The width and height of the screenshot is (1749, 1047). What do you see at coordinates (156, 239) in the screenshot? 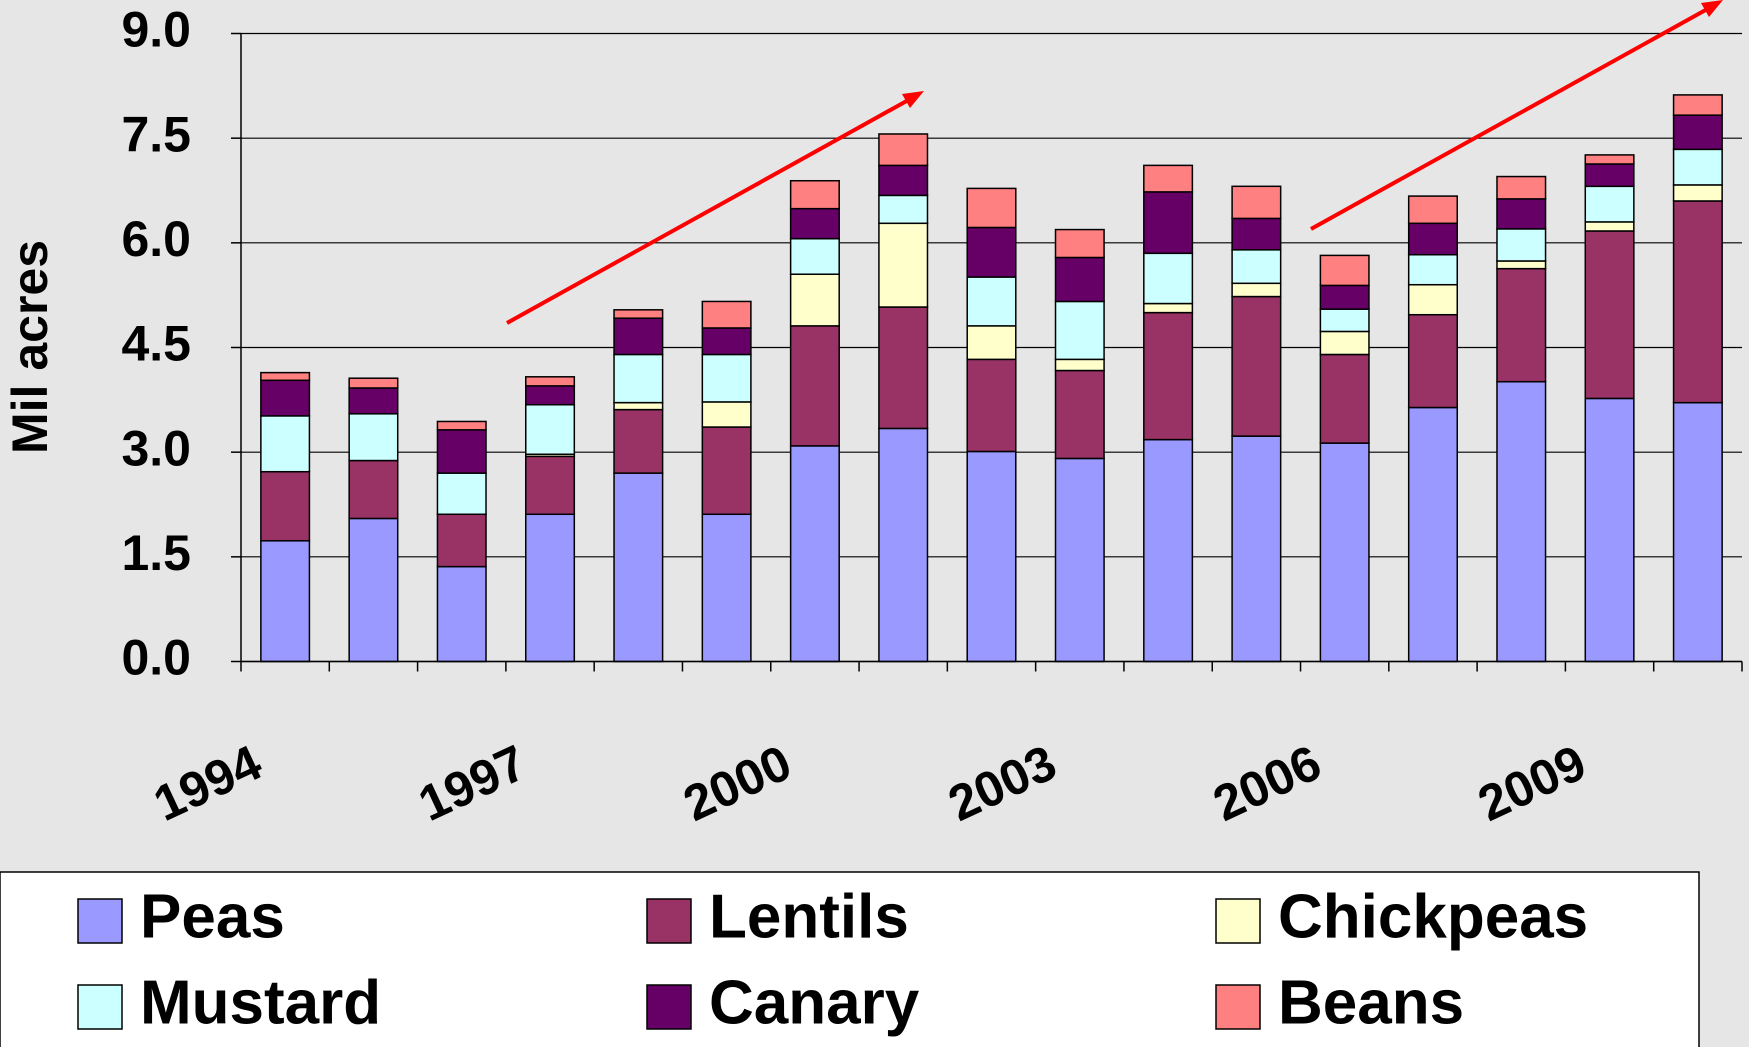
I see `y-tick-label: 6.0` at bounding box center [156, 239].